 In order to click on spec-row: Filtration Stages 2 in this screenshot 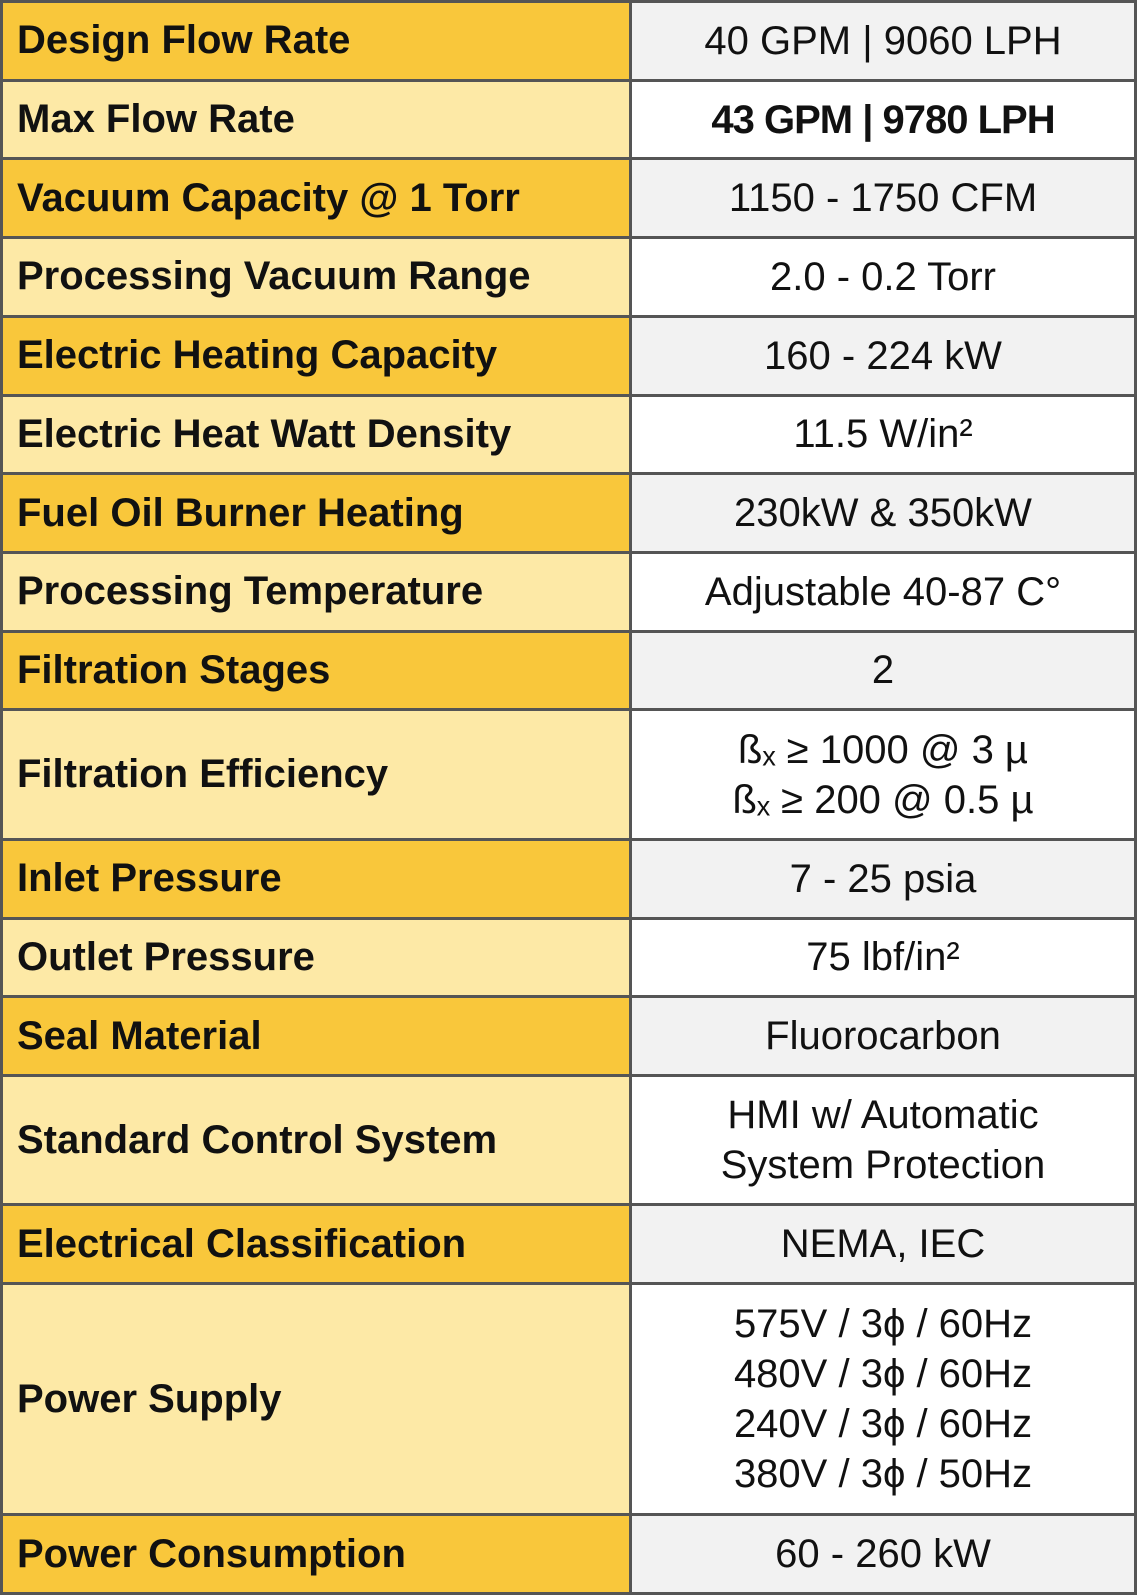, I will do `click(568, 670)`.